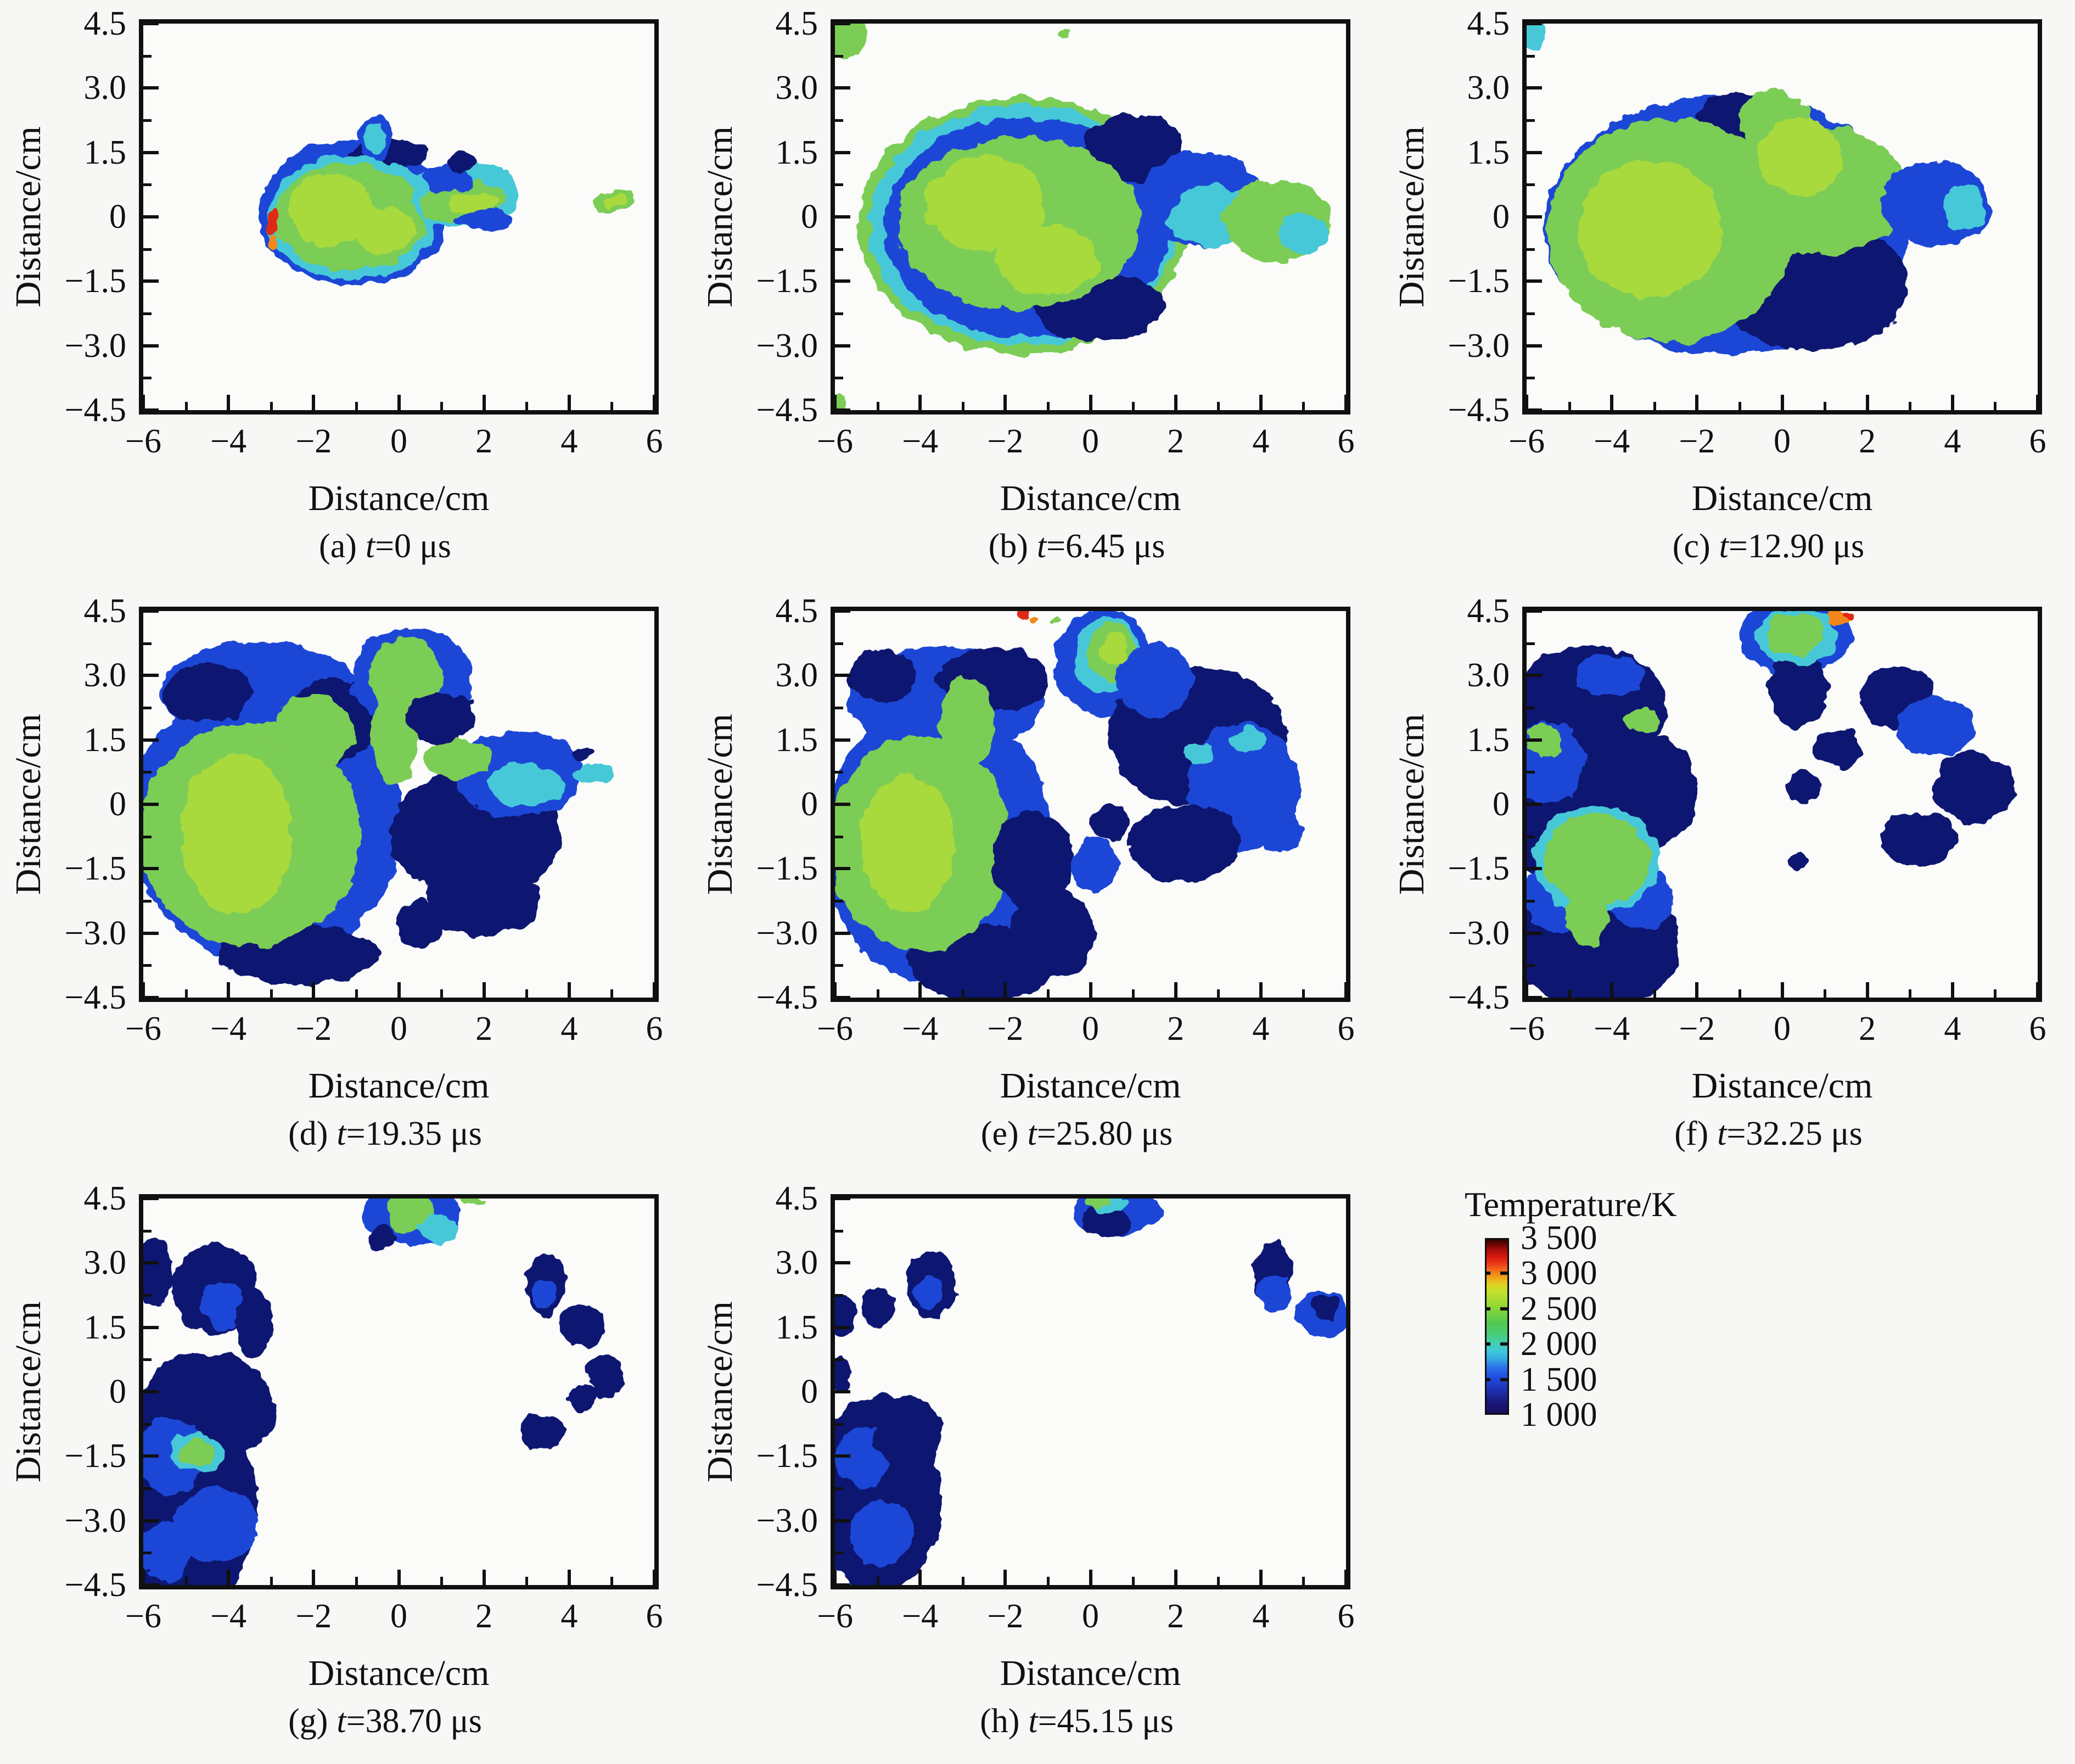  Describe the element at coordinates (414, 1722) in the screenshot. I see `caption-time: =38.70 μs` at that location.